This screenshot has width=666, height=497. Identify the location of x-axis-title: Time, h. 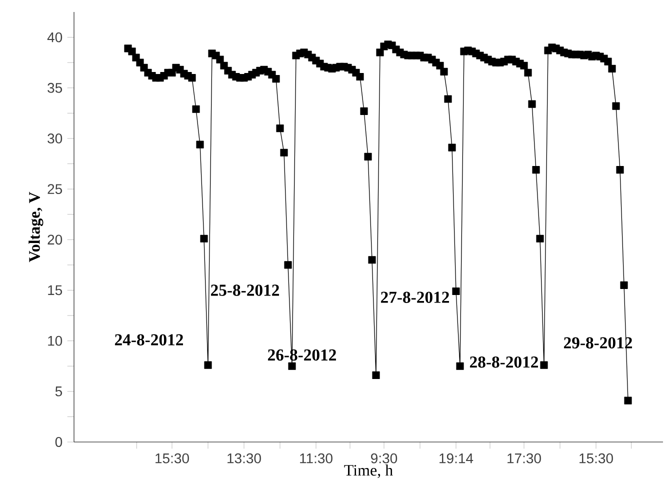
(368, 471).